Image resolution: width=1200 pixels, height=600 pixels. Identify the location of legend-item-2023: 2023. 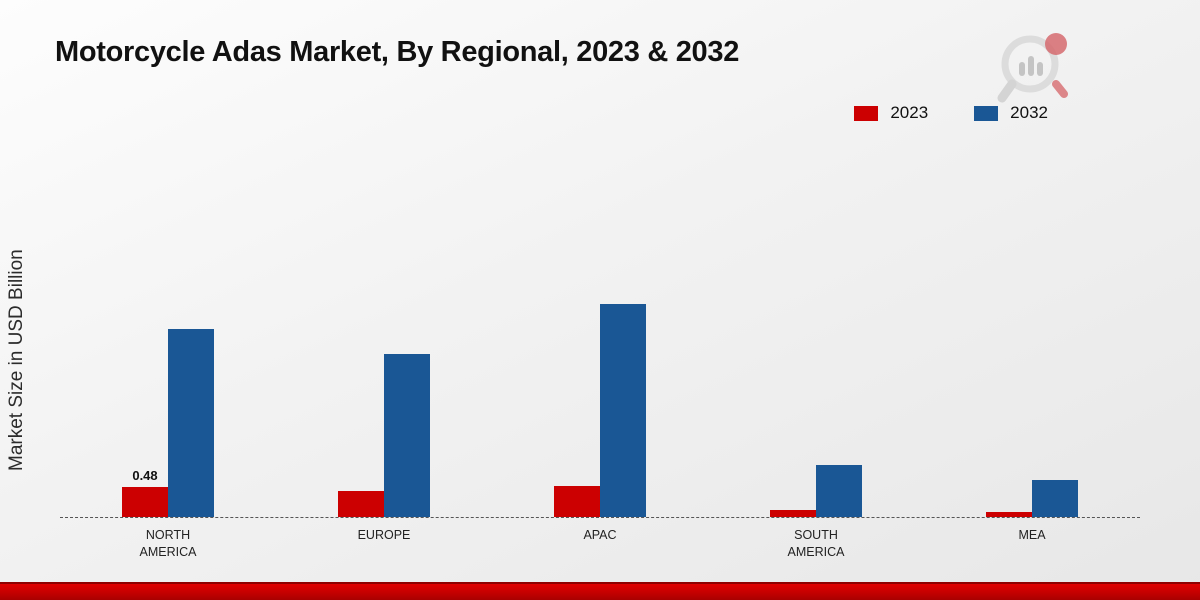
(891, 113).